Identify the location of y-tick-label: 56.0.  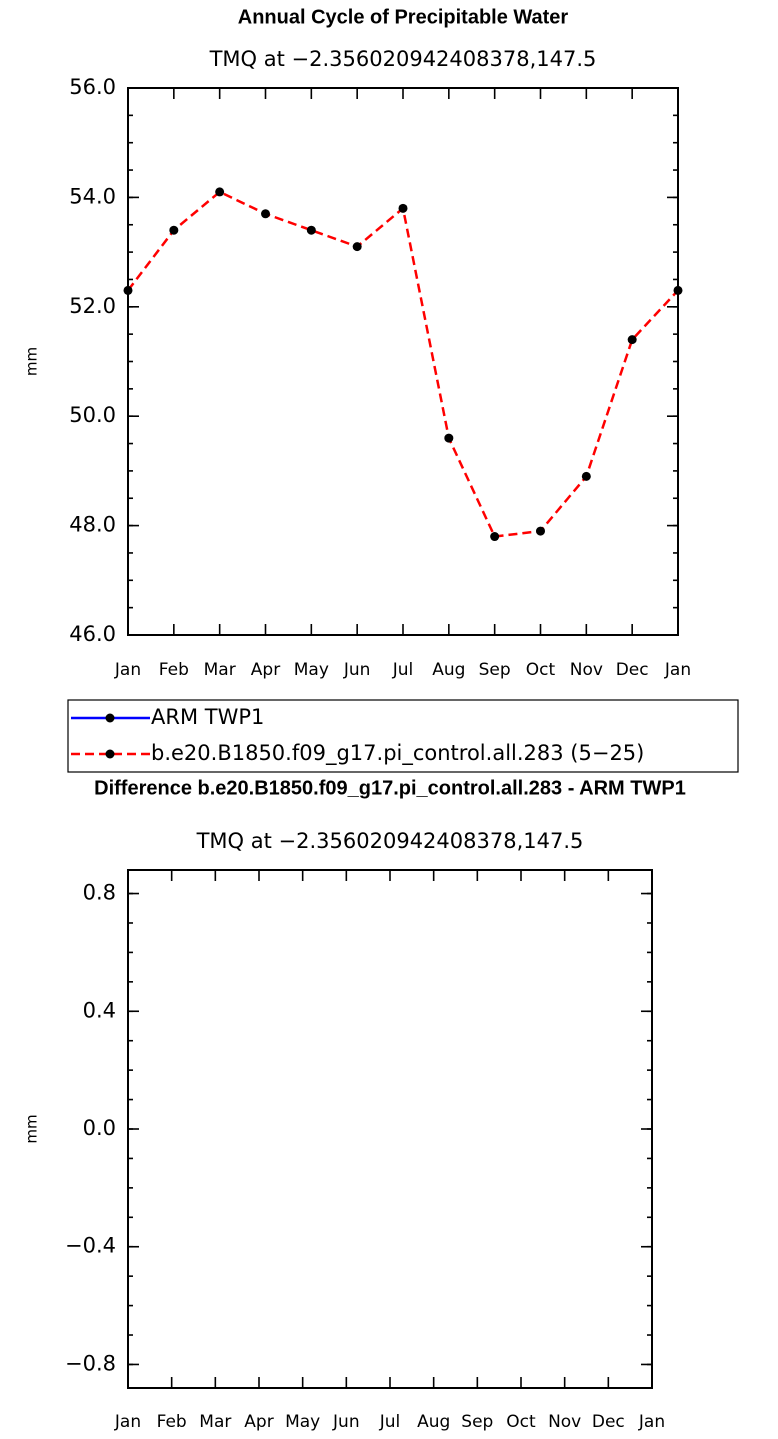
(92, 87).